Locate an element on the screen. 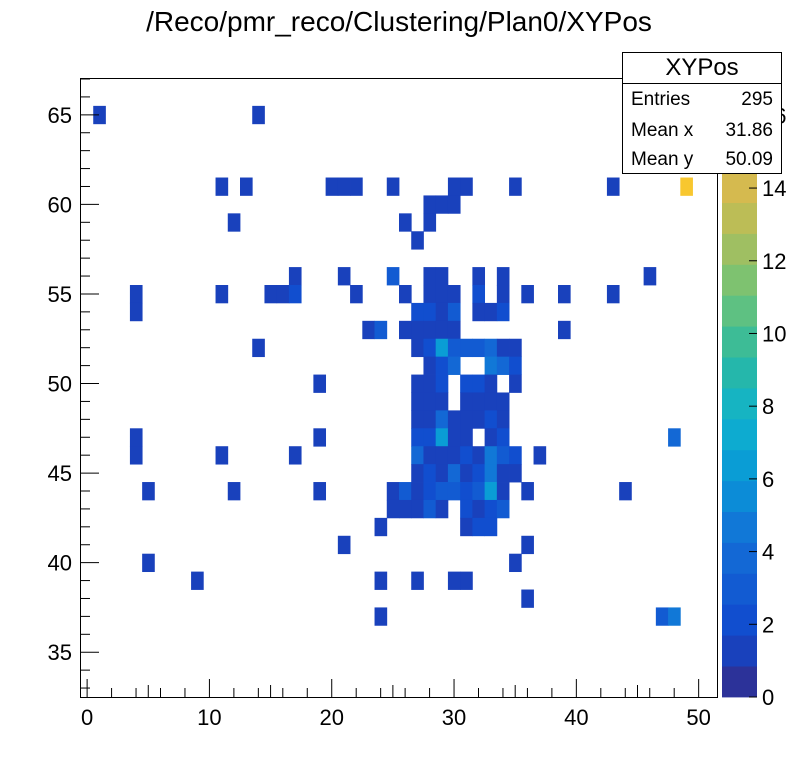 The height and width of the screenshot is (776, 798). y-tick-label: 65 is located at coordinates (60, 115).